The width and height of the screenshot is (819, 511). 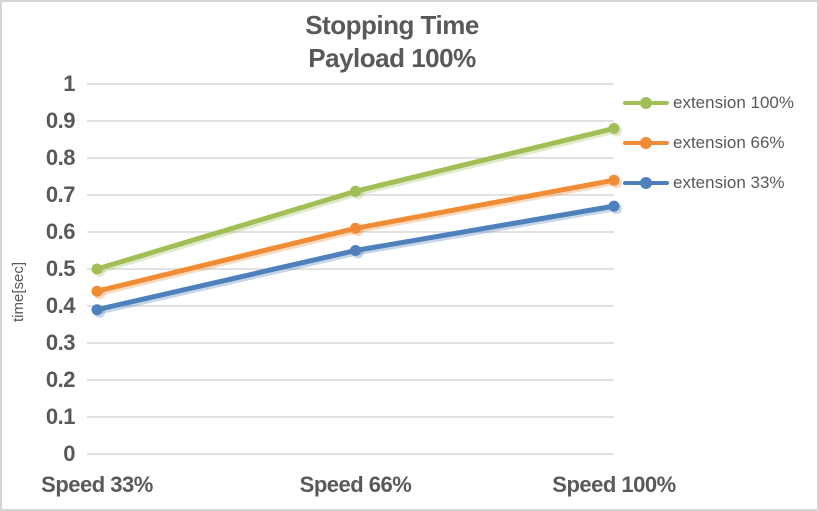 I want to click on x-category-label: Speed 33%, so click(x=97, y=484).